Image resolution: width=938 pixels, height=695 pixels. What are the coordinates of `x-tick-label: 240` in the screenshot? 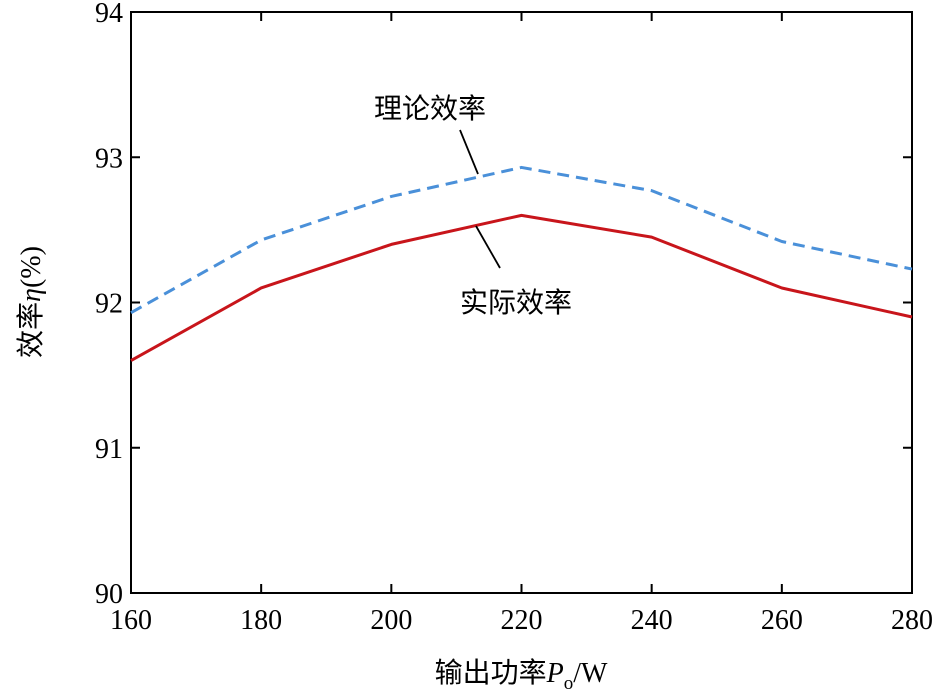 It's located at (652, 620).